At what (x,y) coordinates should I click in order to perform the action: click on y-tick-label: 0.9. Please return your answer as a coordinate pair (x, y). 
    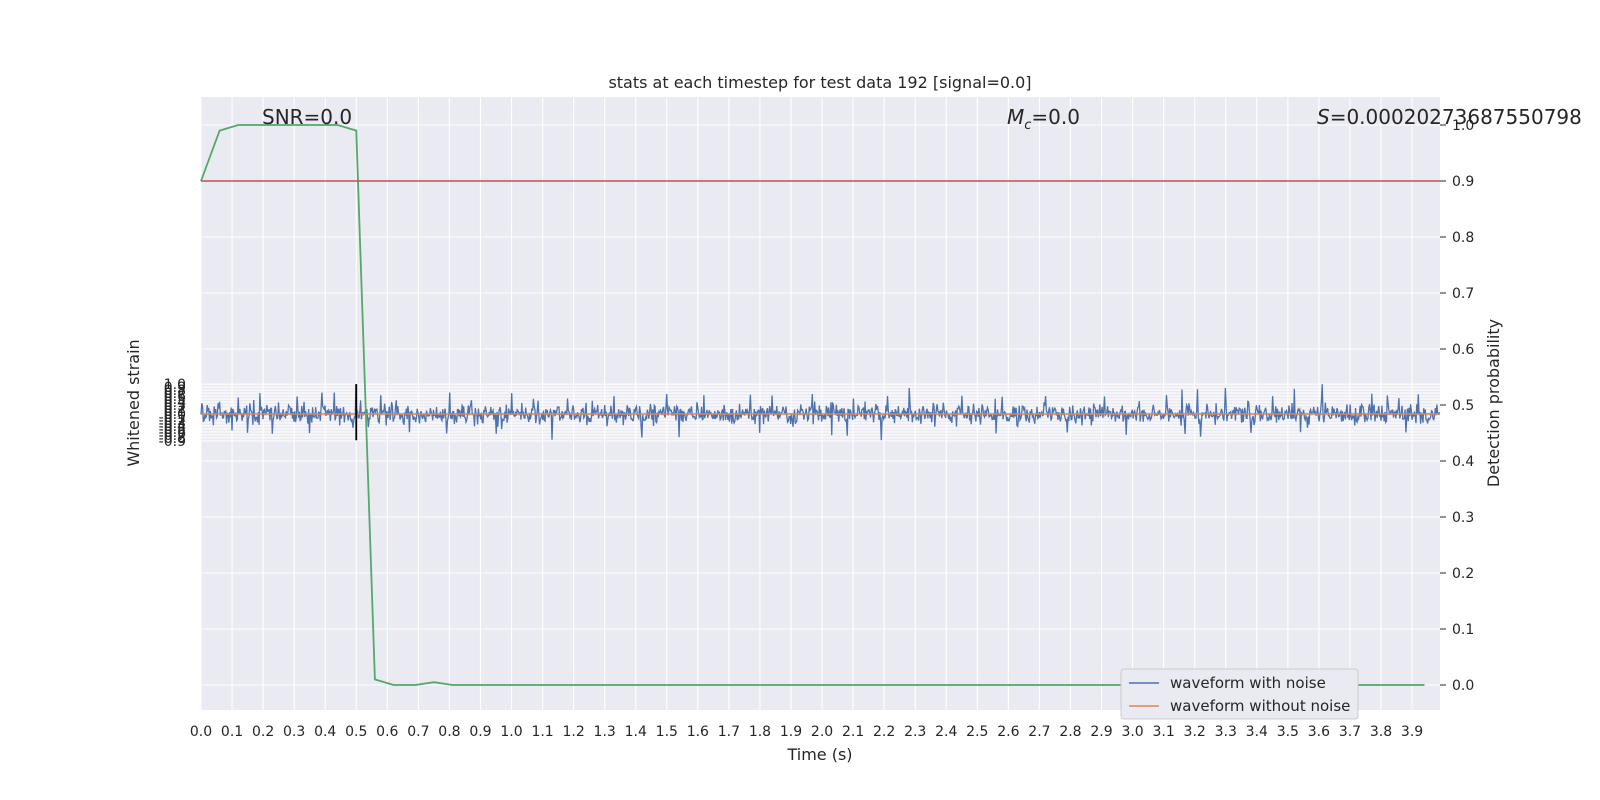
    Looking at the image, I should click on (175, 388).